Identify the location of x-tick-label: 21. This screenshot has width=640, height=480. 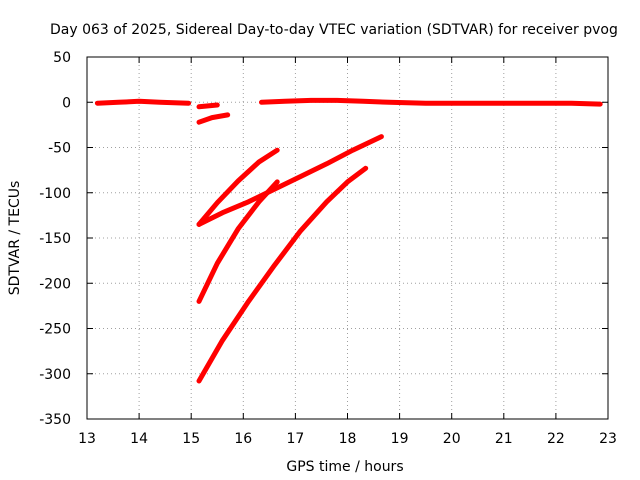
(504, 439).